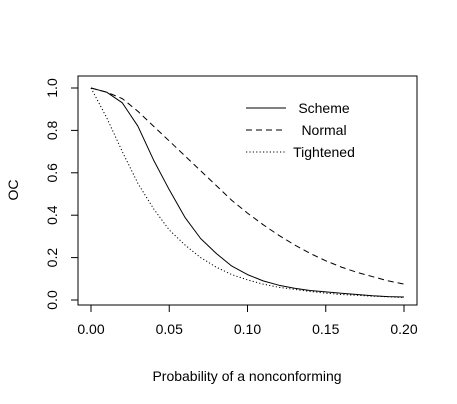 Image resolution: width=457 pixels, height=404 pixels. Describe the element at coordinates (325, 329) in the screenshot. I see `x-tick-label: 0.15` at that location.